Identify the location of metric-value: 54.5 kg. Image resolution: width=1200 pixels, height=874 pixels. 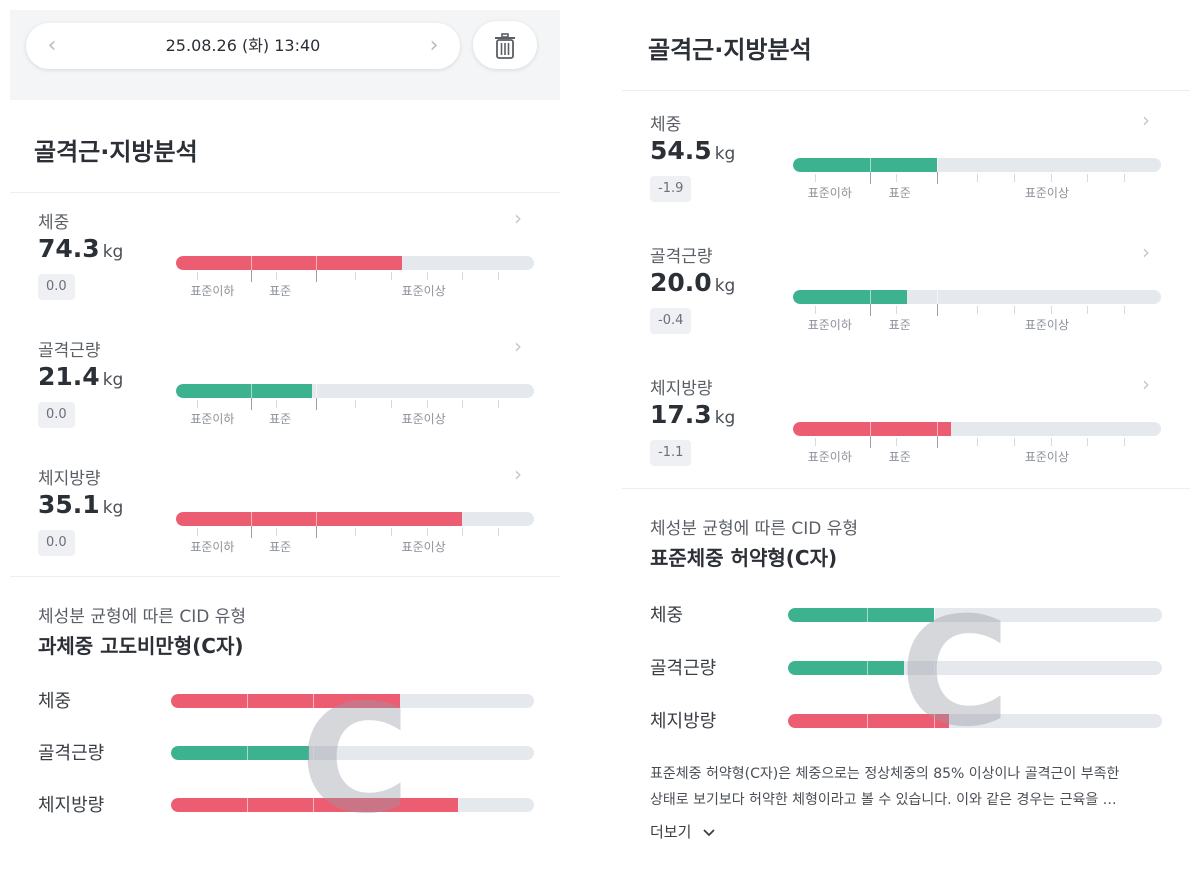
(692, 150).